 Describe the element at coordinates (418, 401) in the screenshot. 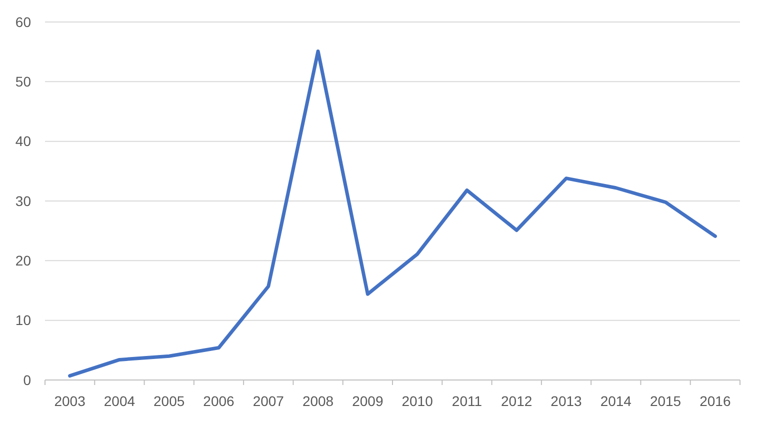

I see `x-tick-label: 2010` at that location.